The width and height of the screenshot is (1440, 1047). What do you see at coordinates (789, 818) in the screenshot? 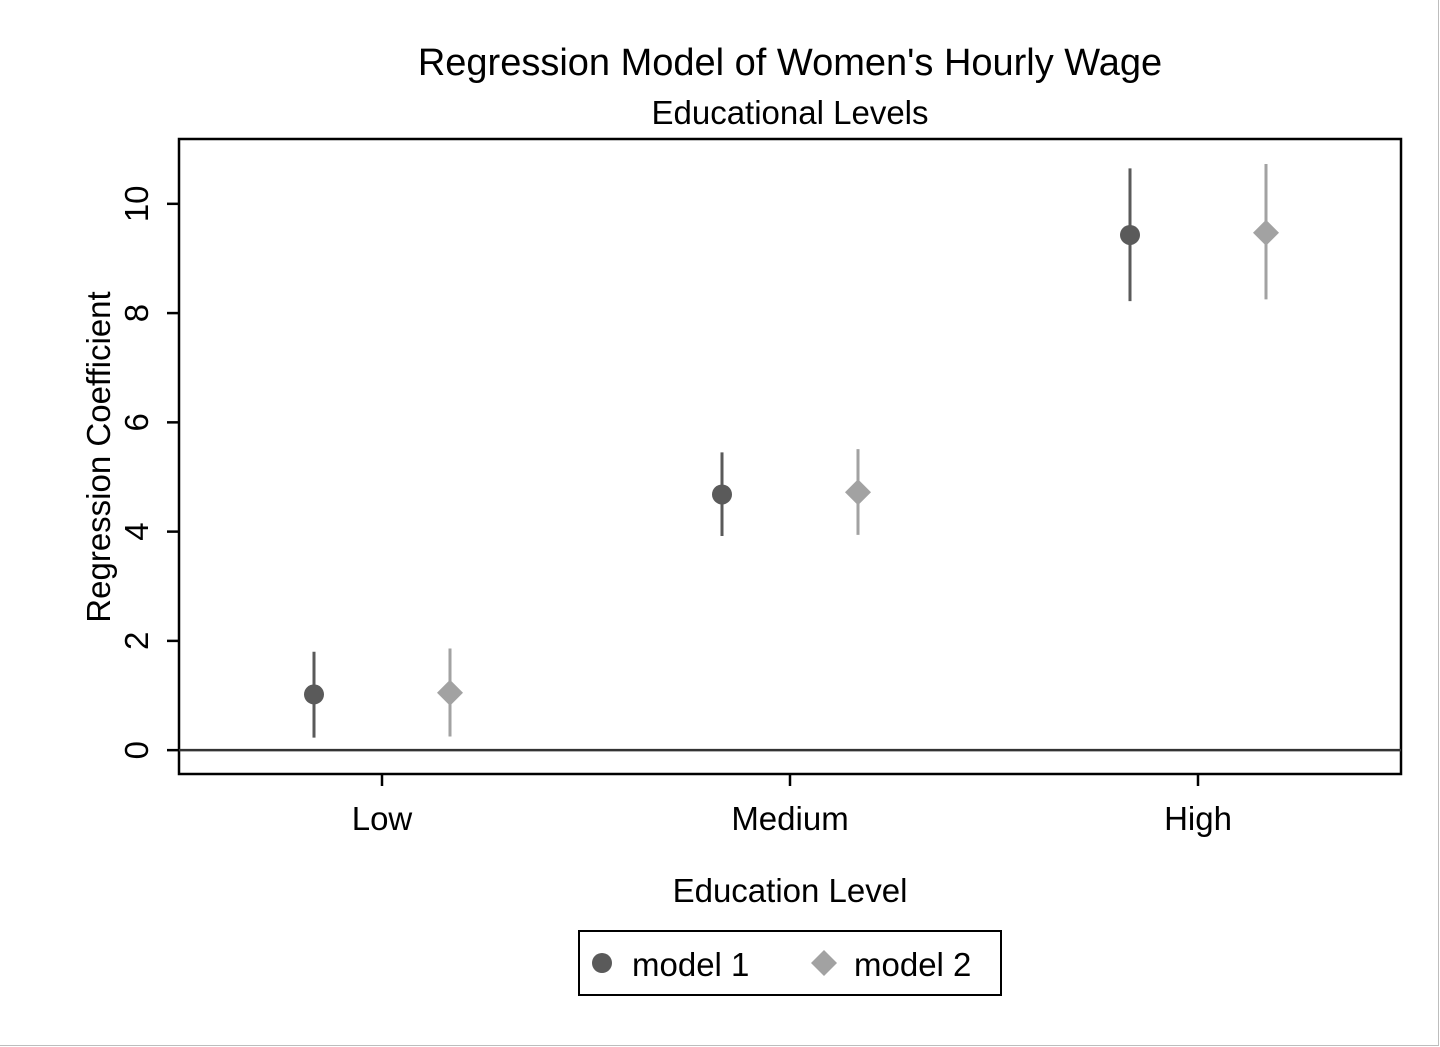
I see `x-tick-label: Medium` at bounding box center [789, 818].